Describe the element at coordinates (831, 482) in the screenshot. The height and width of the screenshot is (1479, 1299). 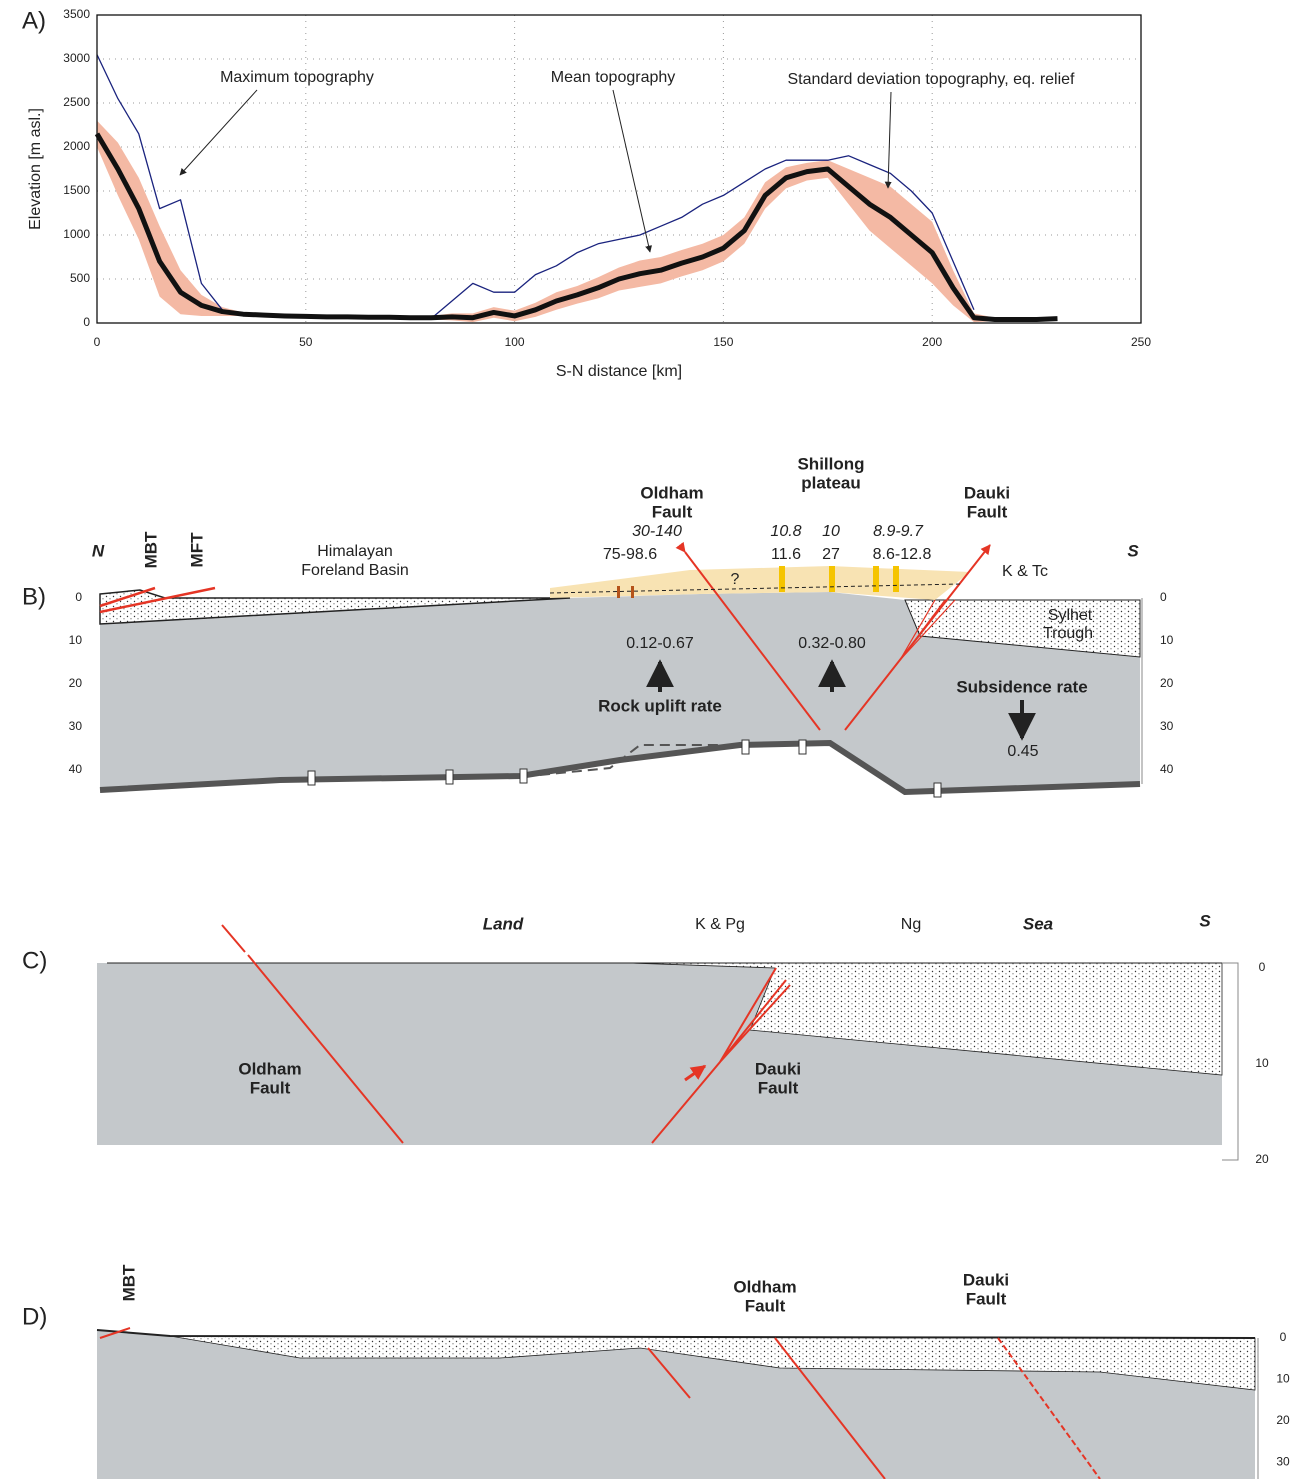
I see `label: plateau` at that location.